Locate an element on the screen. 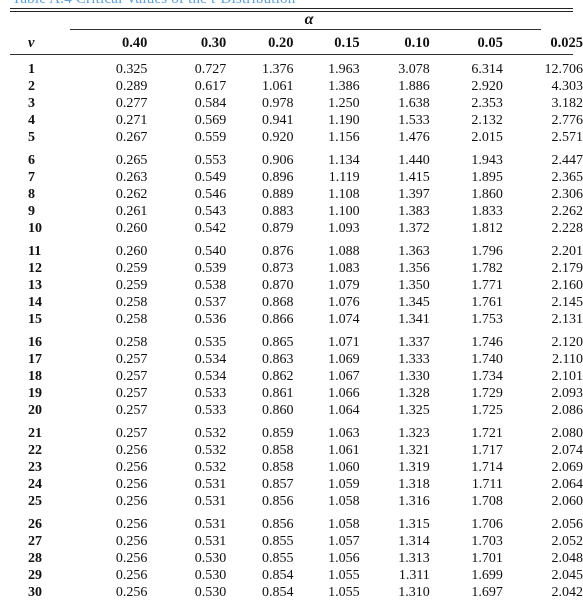 The height and width of the screenshot is (601, 583). table-row: 25 0.256 0.531 0.856 1.058 1.316 1.708 2.060 is located at coordinates (296, 501).